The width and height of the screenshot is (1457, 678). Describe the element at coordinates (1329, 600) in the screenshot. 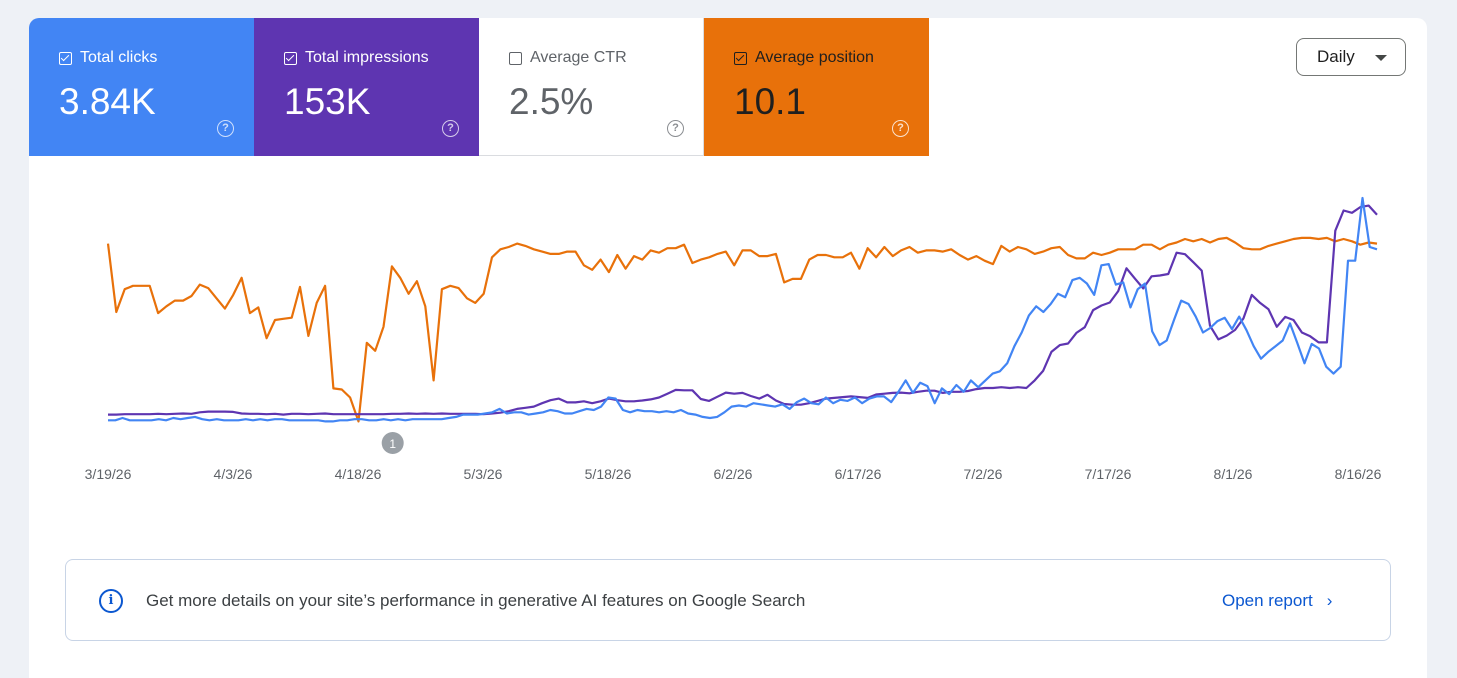

I see `chevron-right-icon: ›` at that location.